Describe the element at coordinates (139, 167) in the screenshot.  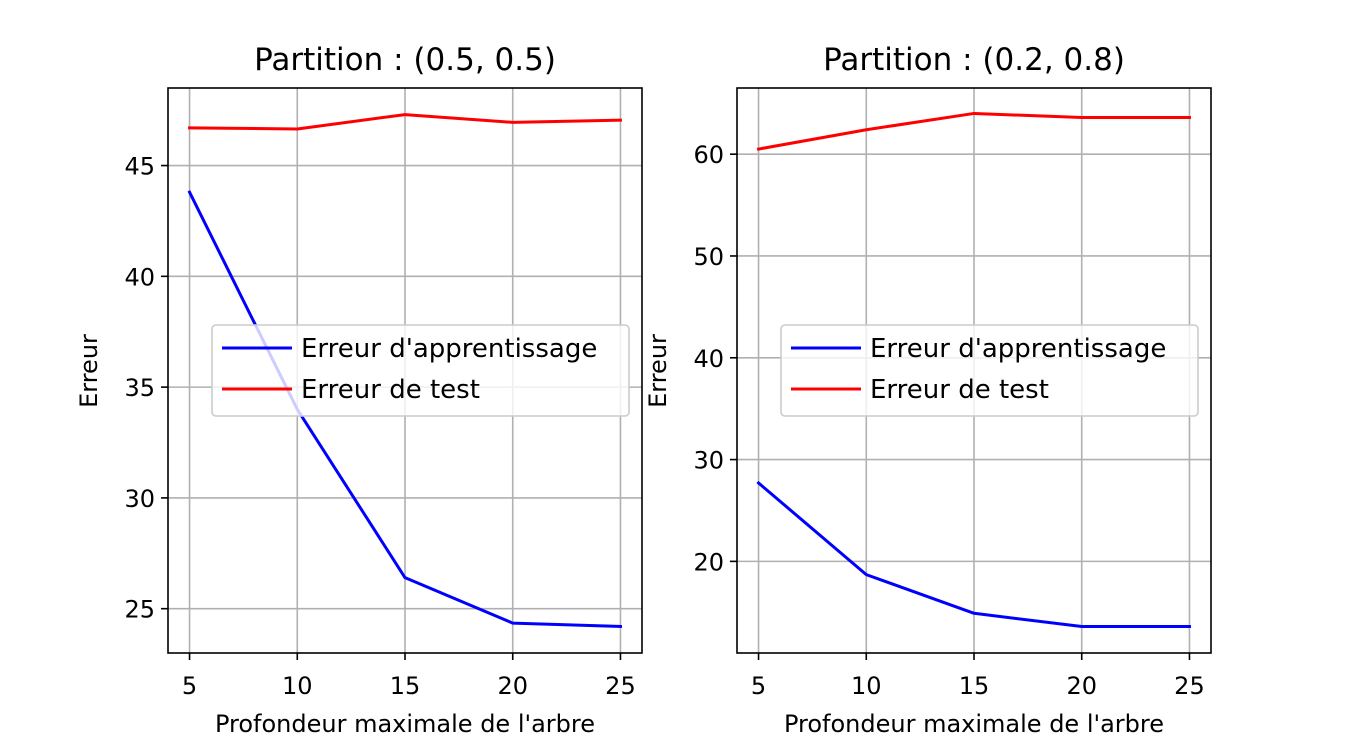
I see `y-tick-label: 45` at that location.